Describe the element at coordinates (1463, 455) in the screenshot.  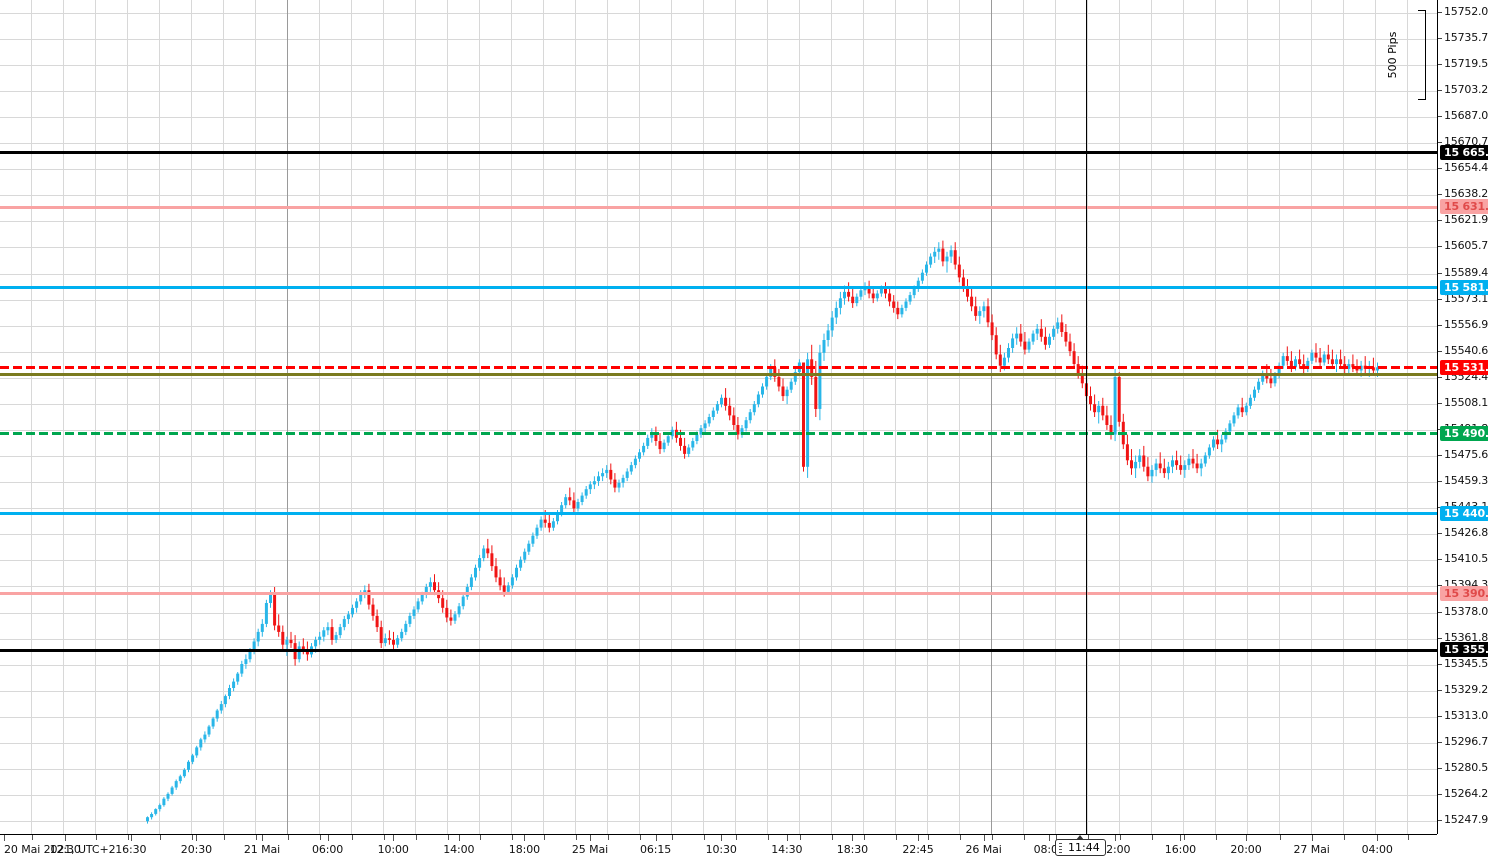
I see `price-tick: 15475.62` at that location.